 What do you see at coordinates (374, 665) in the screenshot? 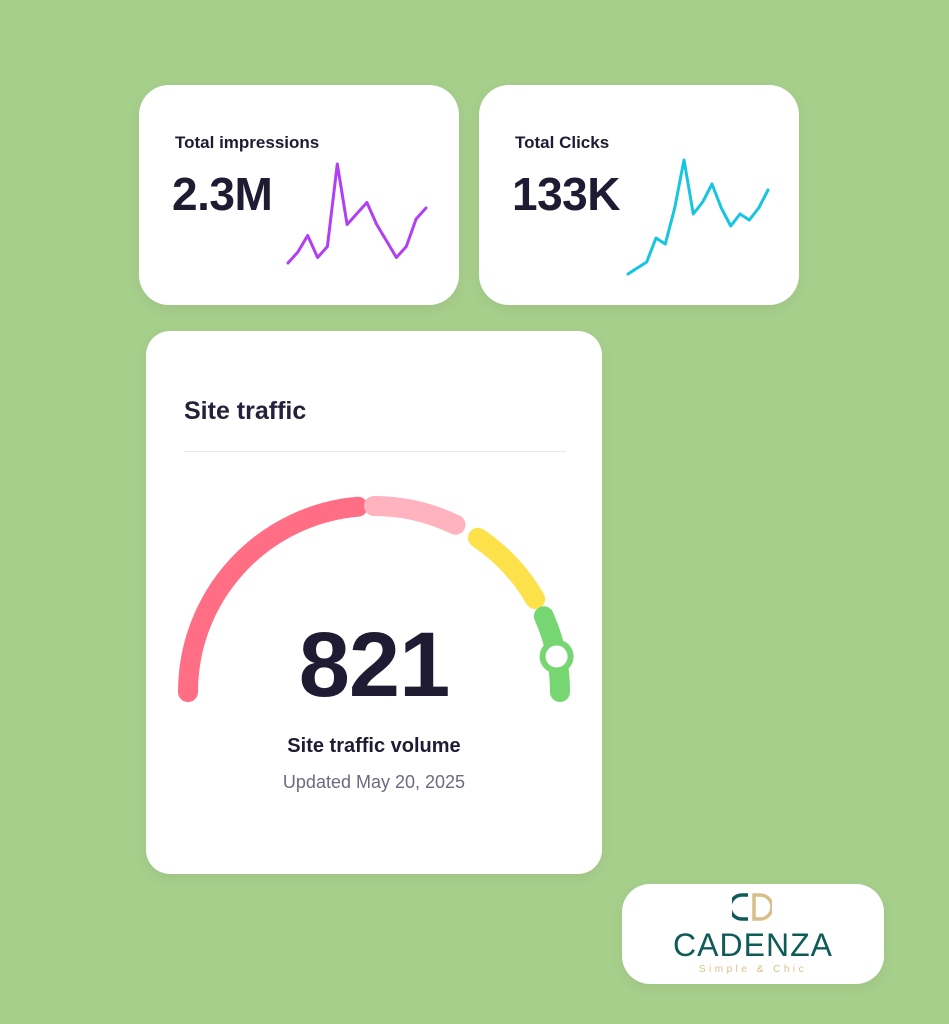
I see `traffic-value: 821` at bounding box center [374, 665].